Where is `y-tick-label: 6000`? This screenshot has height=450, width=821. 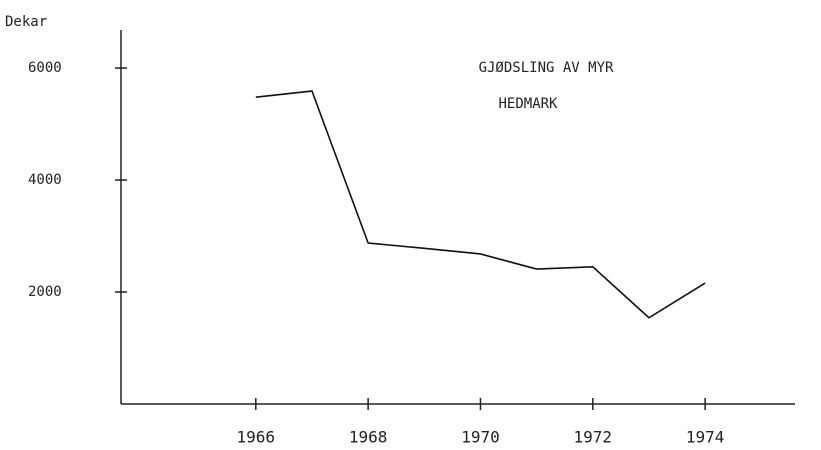
y-tick-label: 6000 is located at coordinates (45, 68).